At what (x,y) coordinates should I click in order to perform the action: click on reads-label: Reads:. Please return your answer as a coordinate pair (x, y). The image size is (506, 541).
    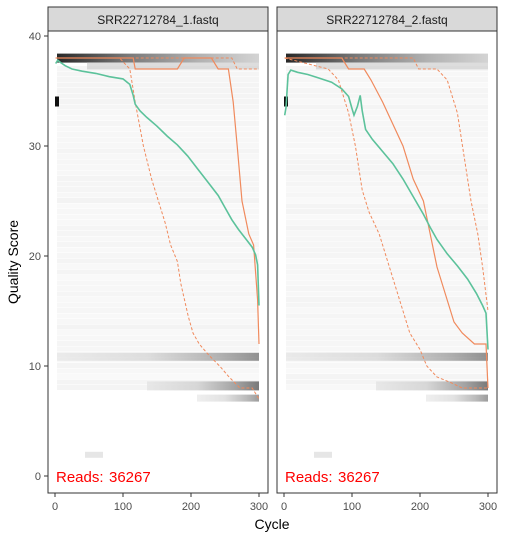
    Looking at the image, I should click on (309, 477).